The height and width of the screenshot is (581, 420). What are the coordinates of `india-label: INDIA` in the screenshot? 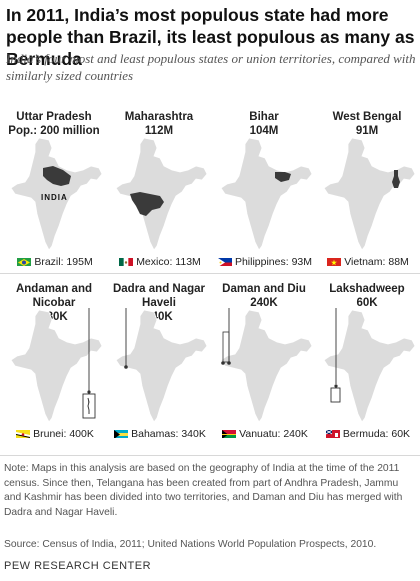 It's located at (54, 197).